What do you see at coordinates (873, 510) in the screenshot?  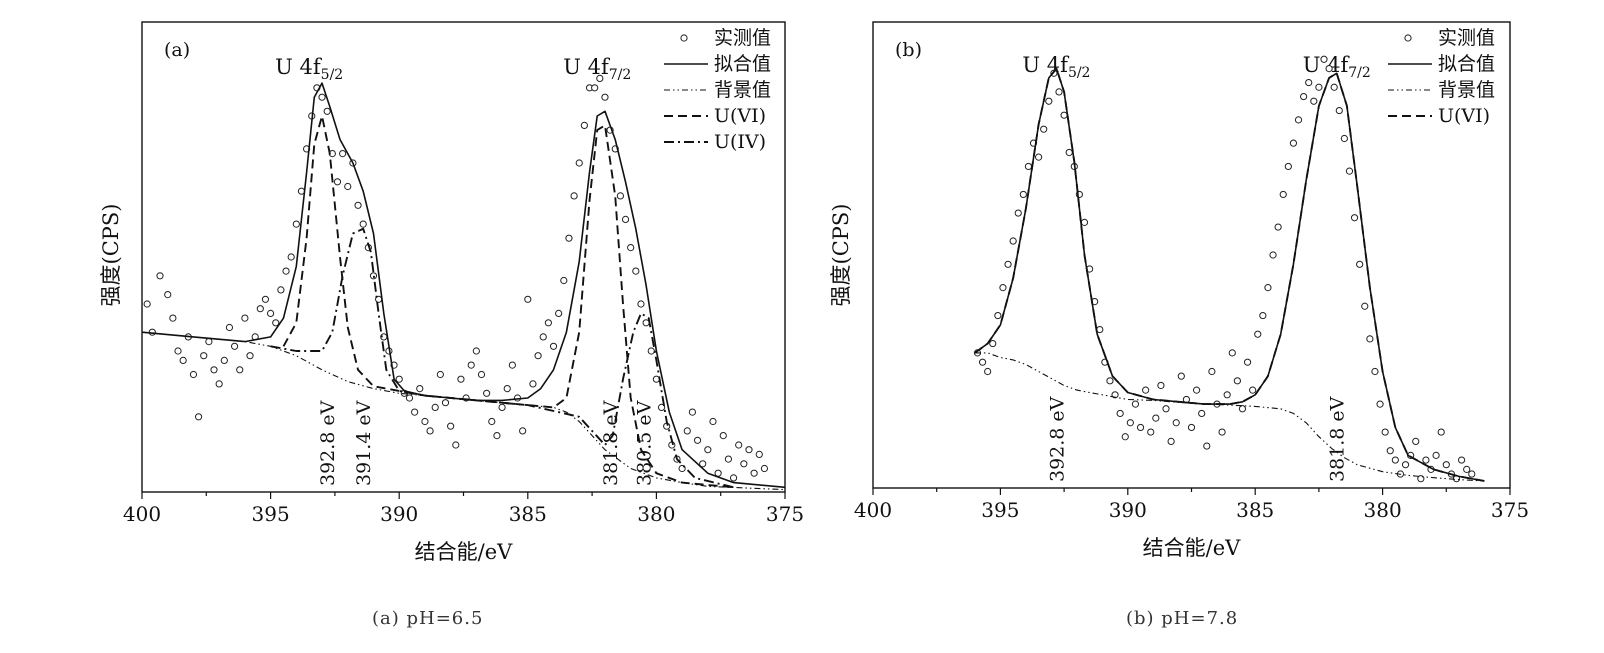 I see `x-tick-label: 400` at bounding box center [873, 510].